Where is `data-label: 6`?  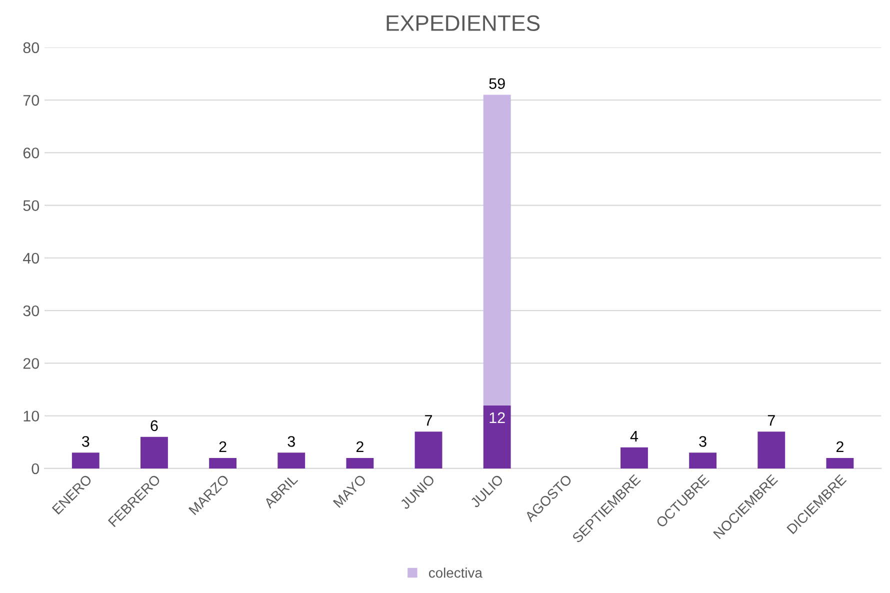
data-label: 6 is located at coordinates (154, 426).